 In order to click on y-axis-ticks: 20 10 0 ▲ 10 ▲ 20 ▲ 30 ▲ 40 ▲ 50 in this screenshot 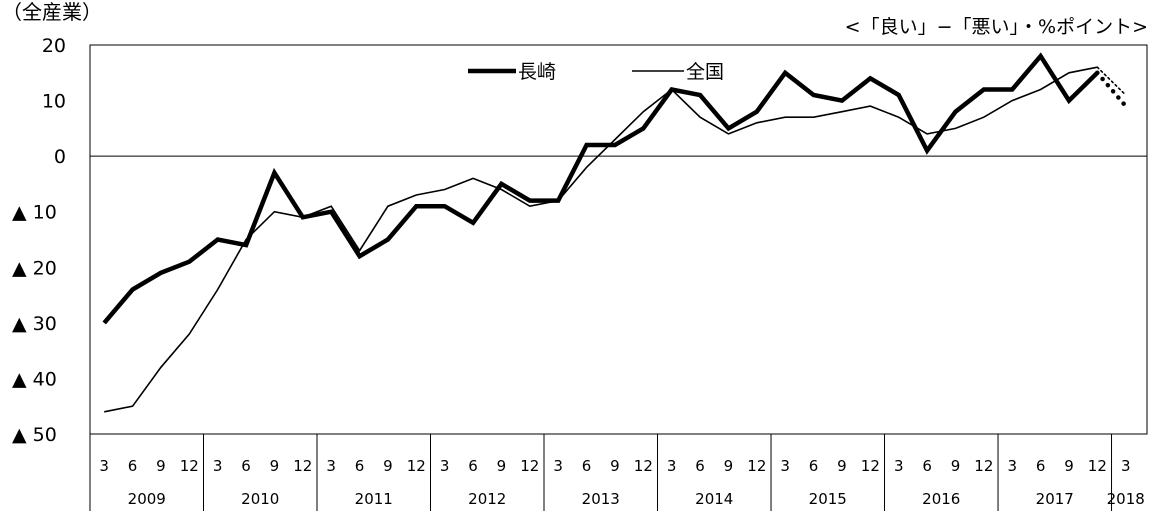, I will do `click(39, 240)`.